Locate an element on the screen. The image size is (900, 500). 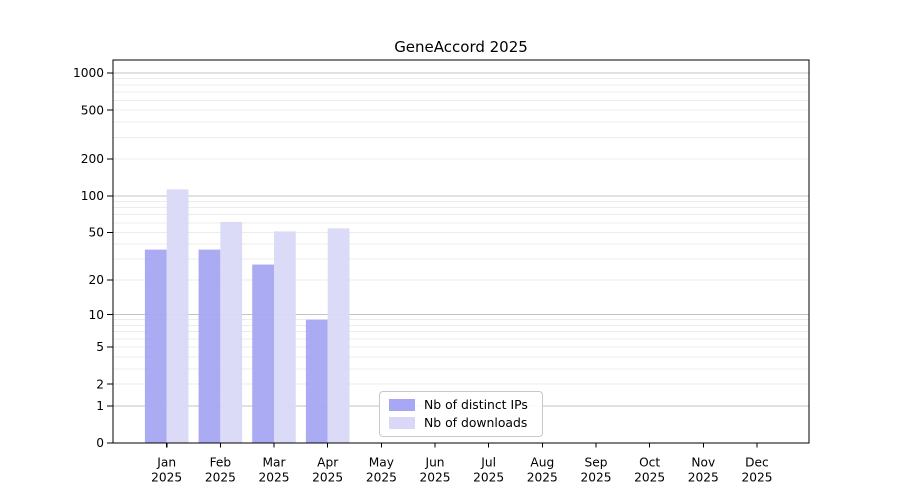
y-tick-label: 500 is located at coordinates (92, 110).